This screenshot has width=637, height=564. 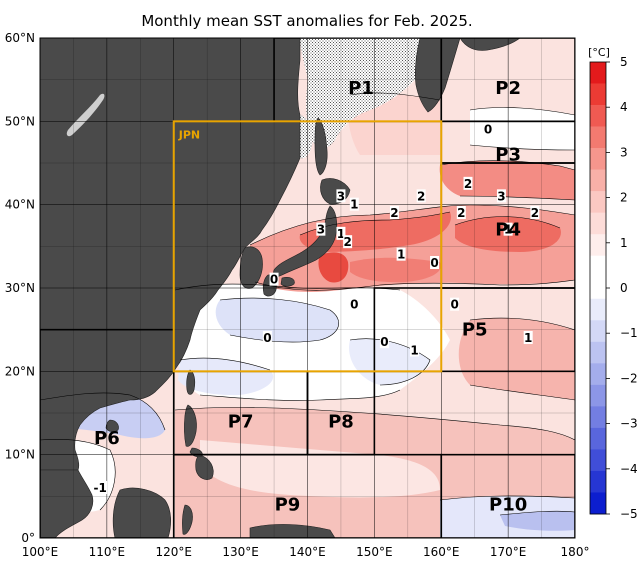 What do you see at coordinates (20, 205) in the screenshot?
I see `lat-tick-label: 40°N` at bounding box center [20, 205].